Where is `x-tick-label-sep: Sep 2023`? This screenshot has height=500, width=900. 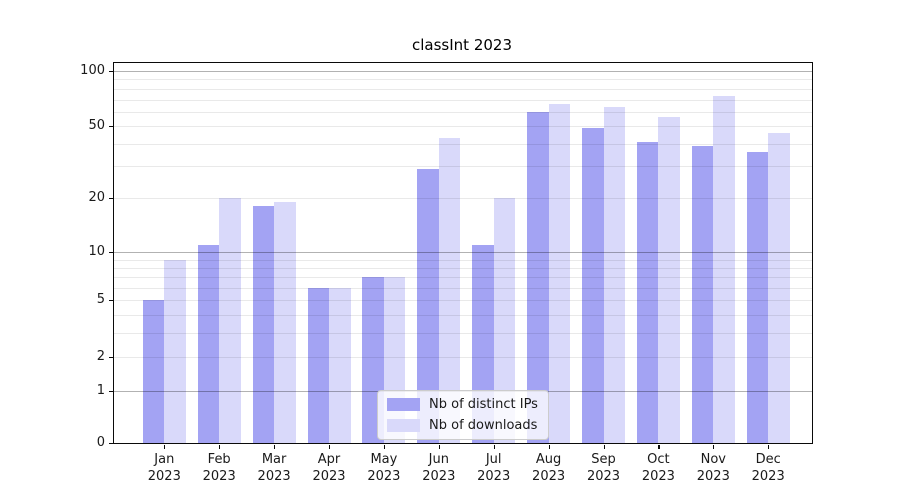
x-tick-label-sep: Sep 2023 is located at coordinates (603, 468).